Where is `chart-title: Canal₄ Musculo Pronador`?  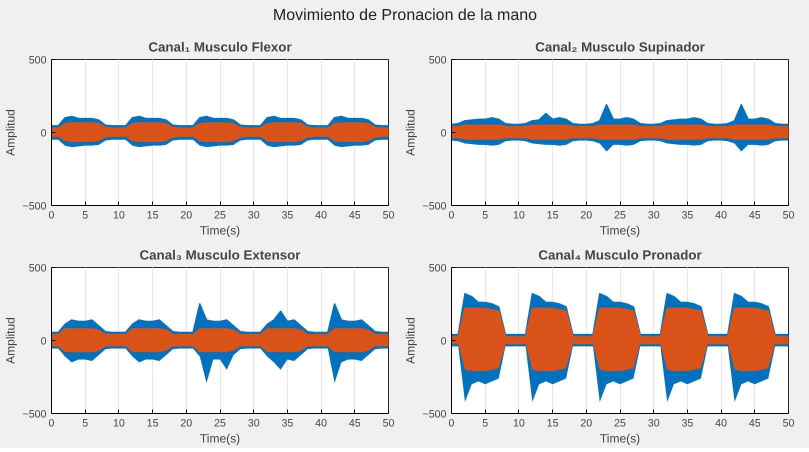 chart-title: Canal₄ Musculo Pronador is located at coordinates (620, 255).